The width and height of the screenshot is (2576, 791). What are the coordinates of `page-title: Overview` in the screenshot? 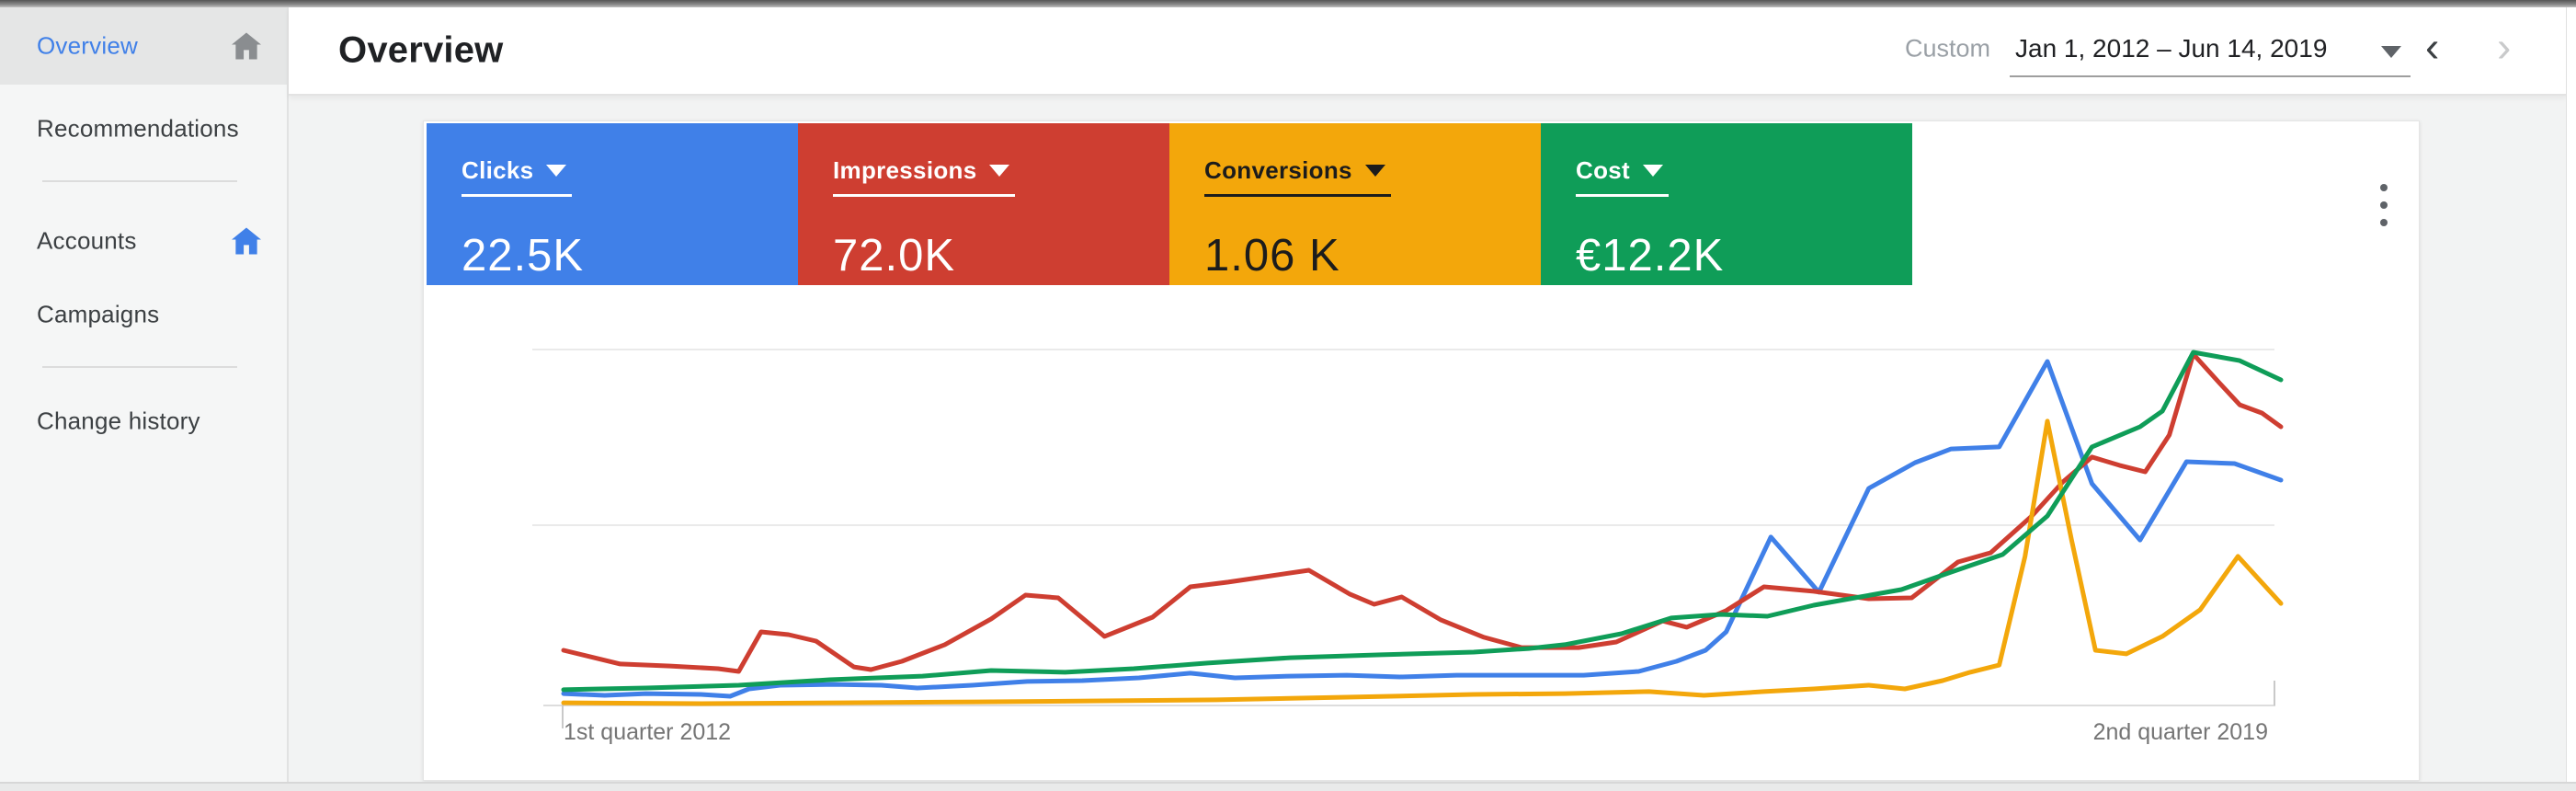 It's located at (421, 50).